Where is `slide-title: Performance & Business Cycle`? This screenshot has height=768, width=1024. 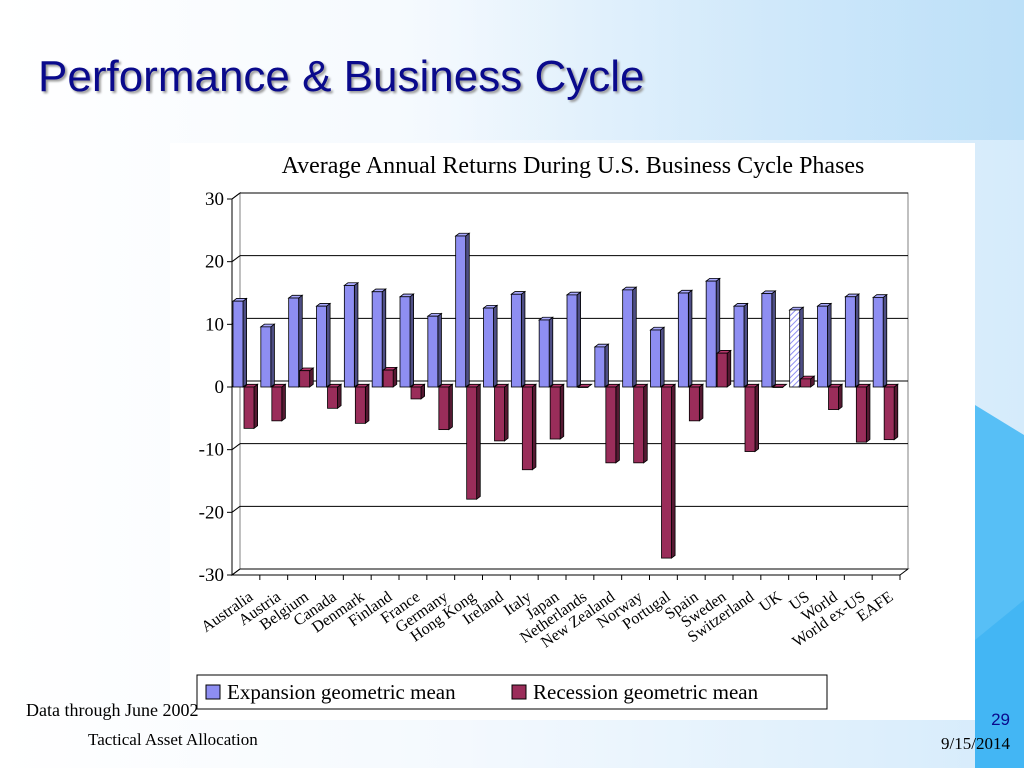
slide-title: Performance & Business Cycle is located at coordinates (341, 76).